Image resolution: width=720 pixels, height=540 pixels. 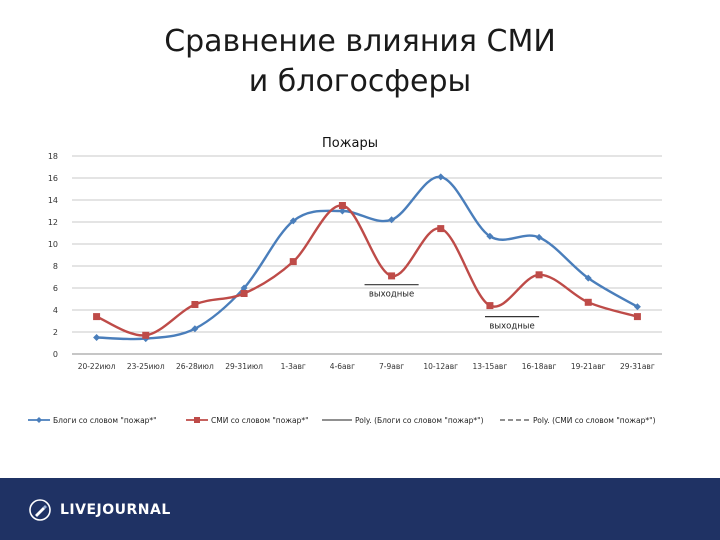 What do you see at coordinates (637, 366) in the screenshot?
I see `x-tick-label: 29-31авг` at bounding box center [637, 366].